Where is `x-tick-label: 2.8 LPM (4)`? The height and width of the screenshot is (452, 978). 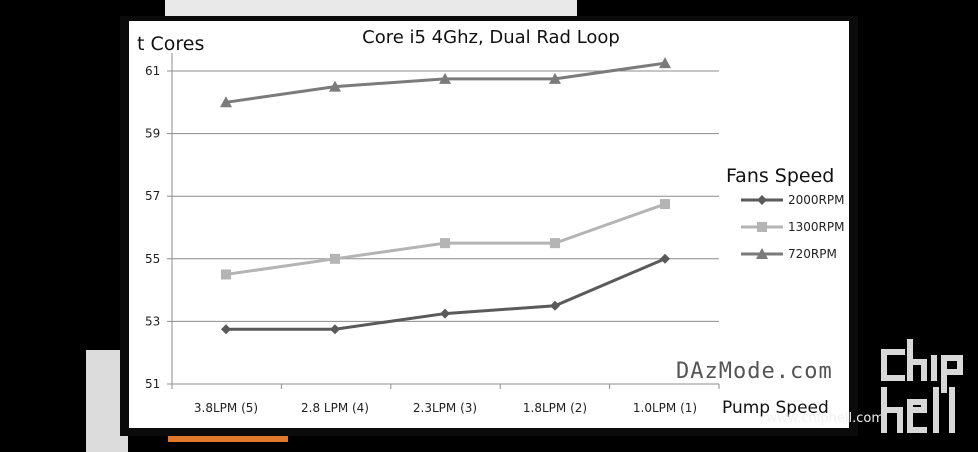 x-tick-label: 2.8 LPM (4) is located at coordinates (335, 408).